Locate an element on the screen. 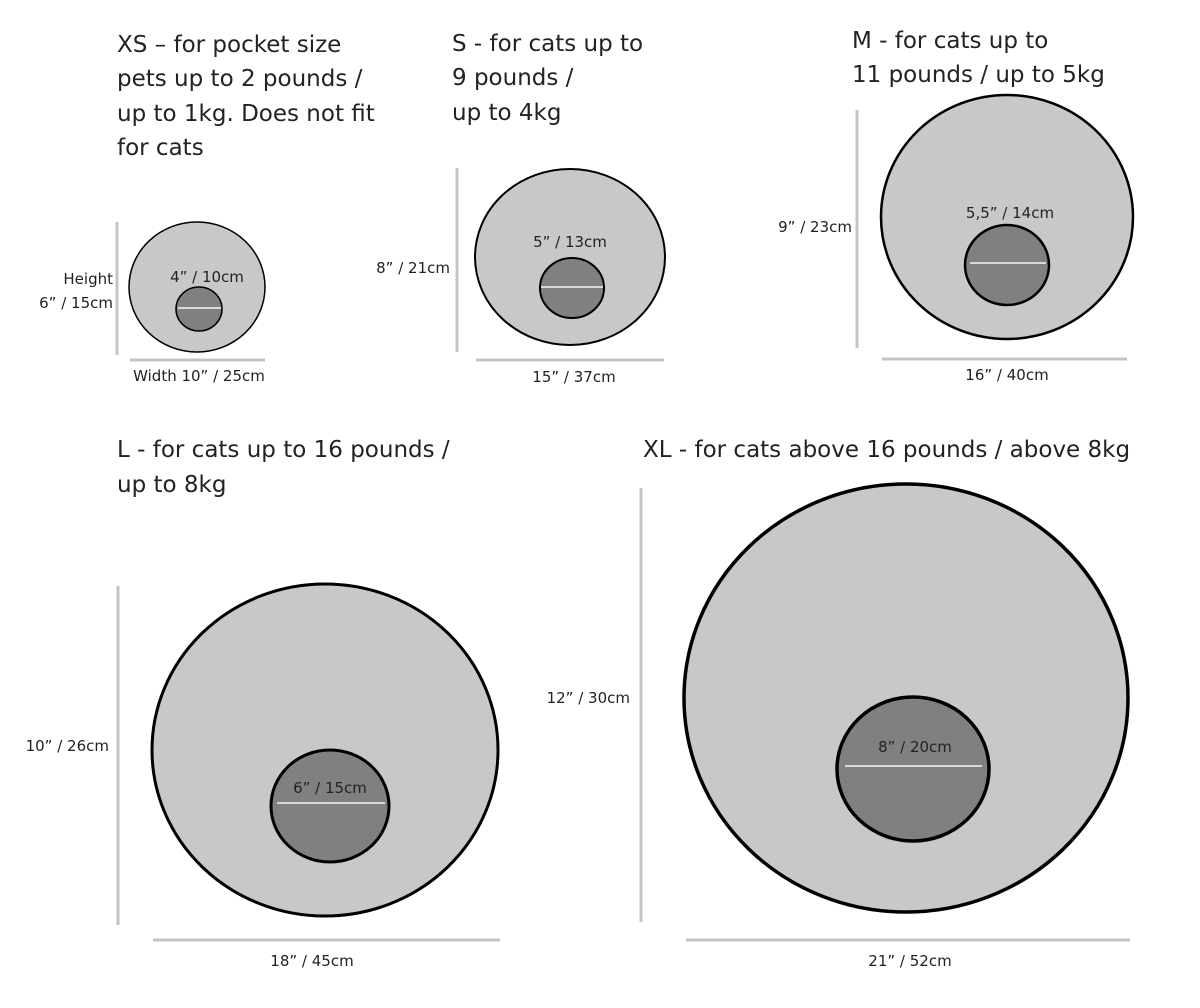 The image size is (1200, 1008). height-value: 9” / 23cm is located at coordinates (815, 227).